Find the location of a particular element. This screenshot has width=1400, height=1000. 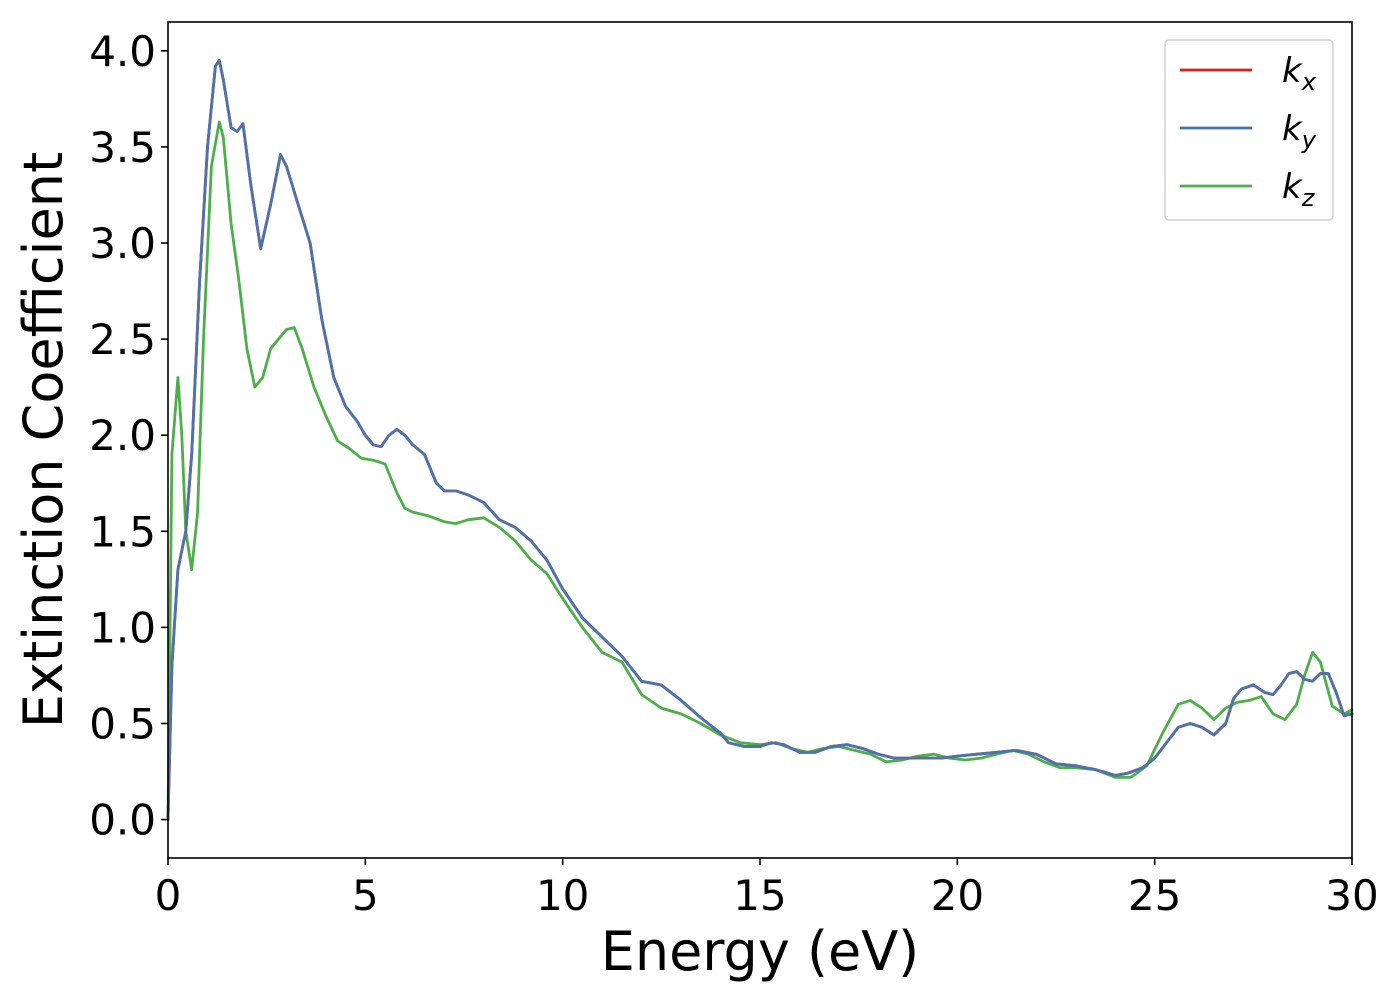

legend-subscript: z is located at coordinates (1308, 198).